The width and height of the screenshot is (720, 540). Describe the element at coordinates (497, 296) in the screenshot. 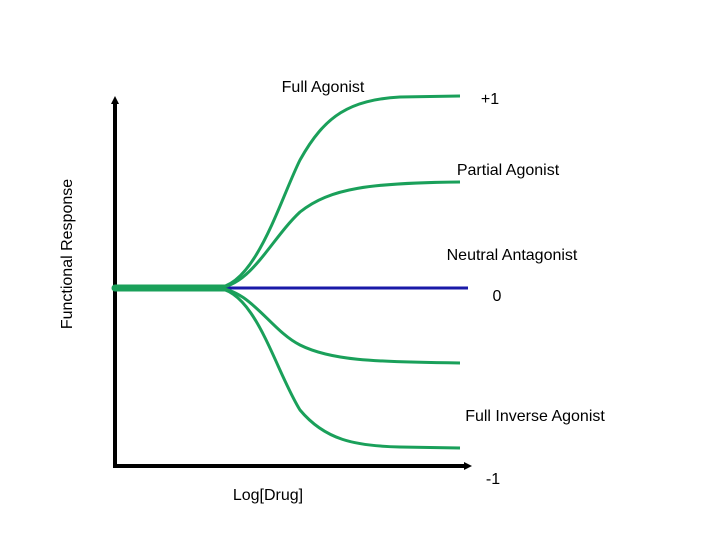

I see `level-middle-label: 0` at that location.